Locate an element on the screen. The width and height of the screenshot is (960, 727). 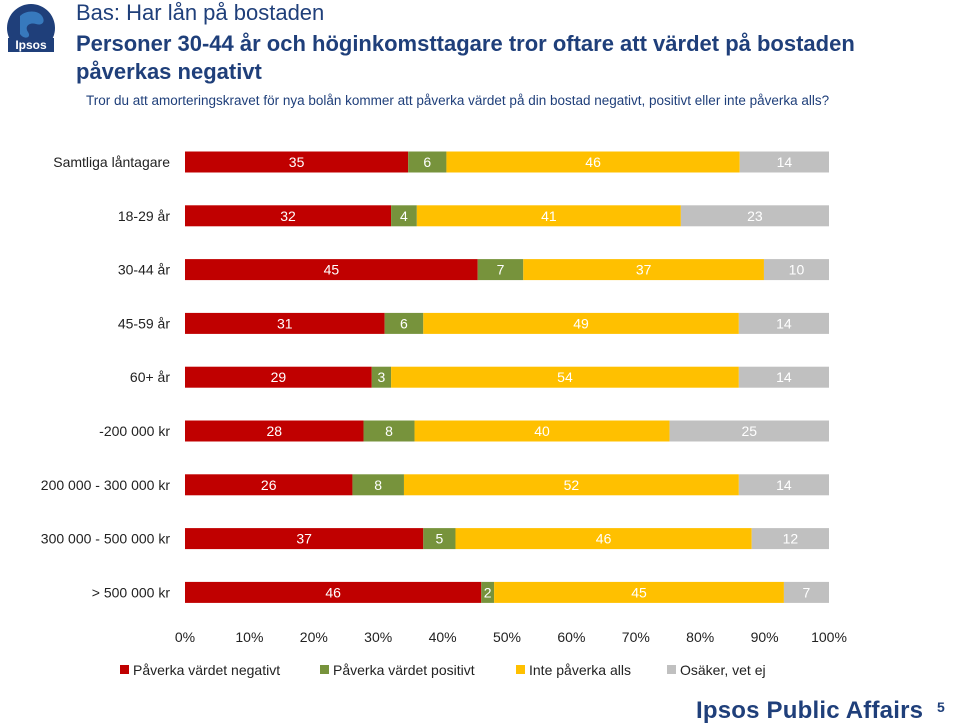
data-label: 2 is located at coordinates (488, 592).